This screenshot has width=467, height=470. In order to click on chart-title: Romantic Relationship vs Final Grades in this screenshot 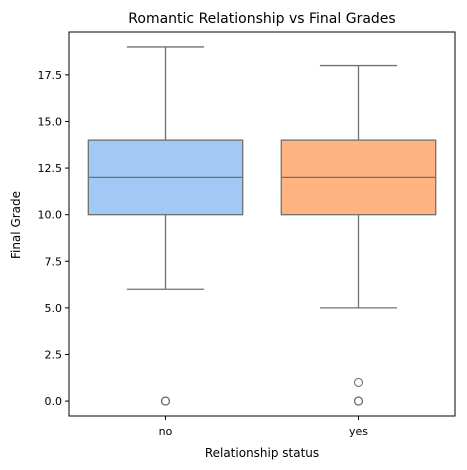, I will do `click(261, 19)`.